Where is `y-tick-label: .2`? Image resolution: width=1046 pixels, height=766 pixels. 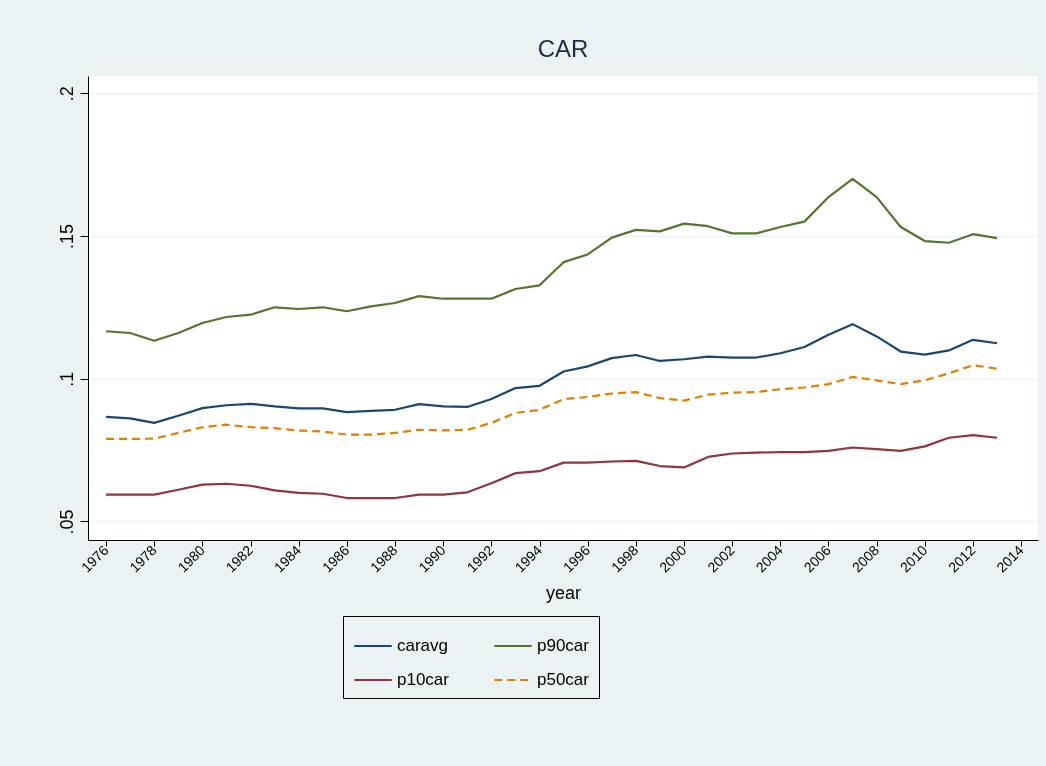 y-tick-label: .2 is located at coordinates (66, 94).